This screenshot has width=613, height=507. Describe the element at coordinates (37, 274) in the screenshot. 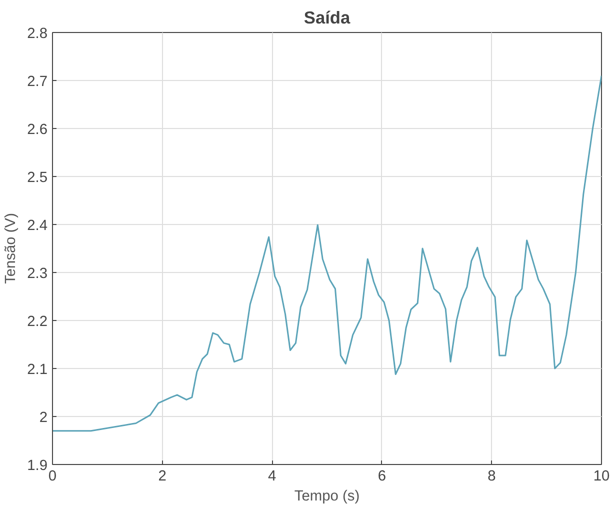

I see `y-tick-label: 2.3` at that location.